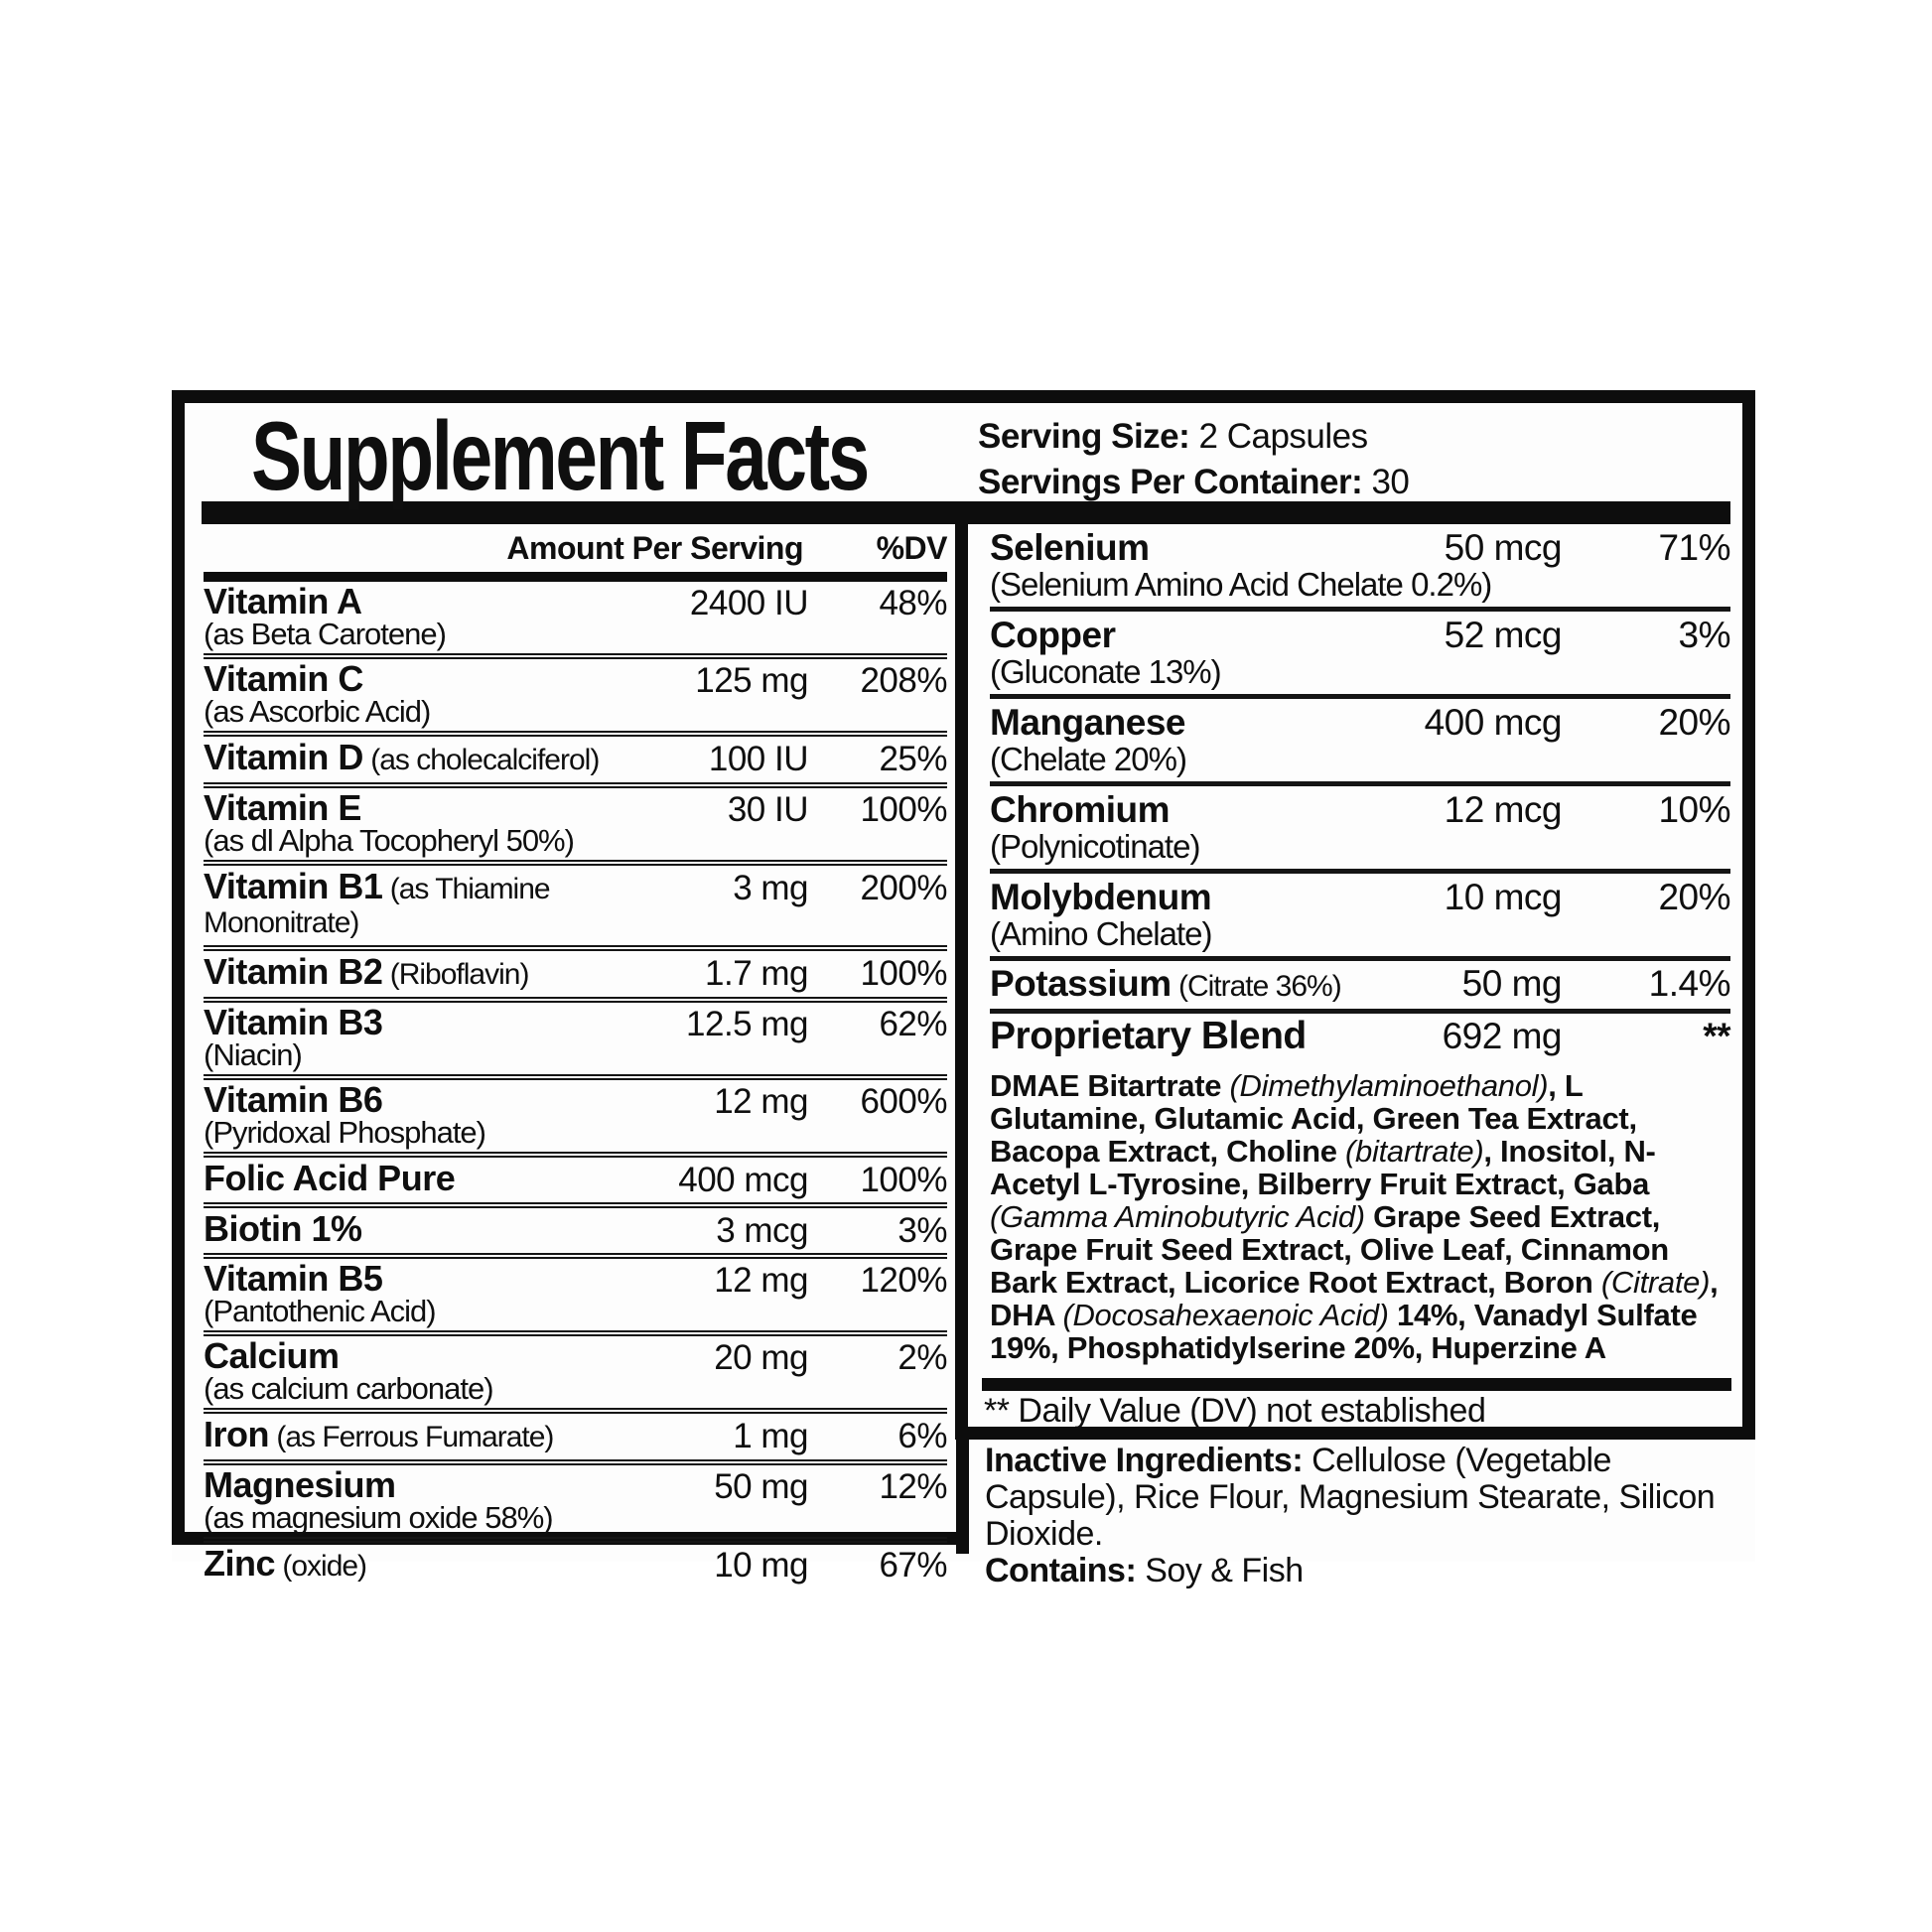  What do you see at coordinates (1504, 548) in the screenshot?
I see `amount-value: 50 mcg` at bounding box center [1504, 548].